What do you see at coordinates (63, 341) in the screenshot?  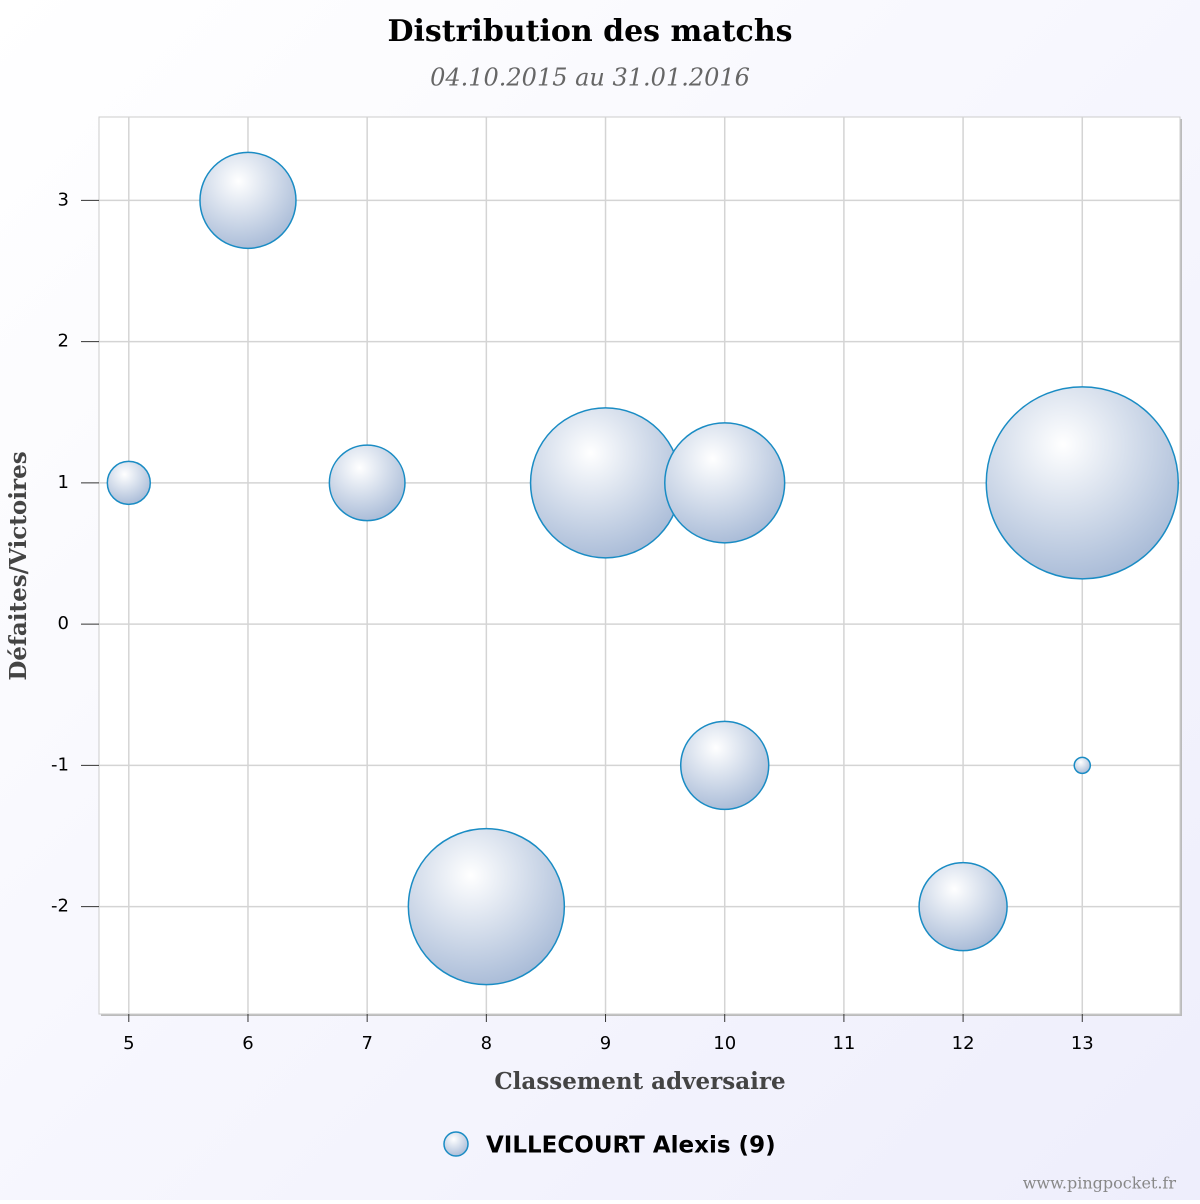 I see `y-tick-label: 2` at bounding box center [63, 341].